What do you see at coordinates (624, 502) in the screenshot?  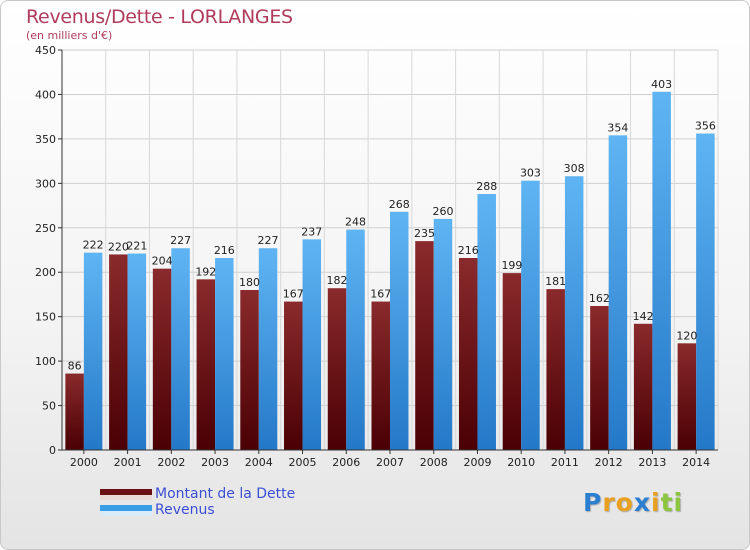 I see `logo-letter: o` at bounding box center [624, 502].